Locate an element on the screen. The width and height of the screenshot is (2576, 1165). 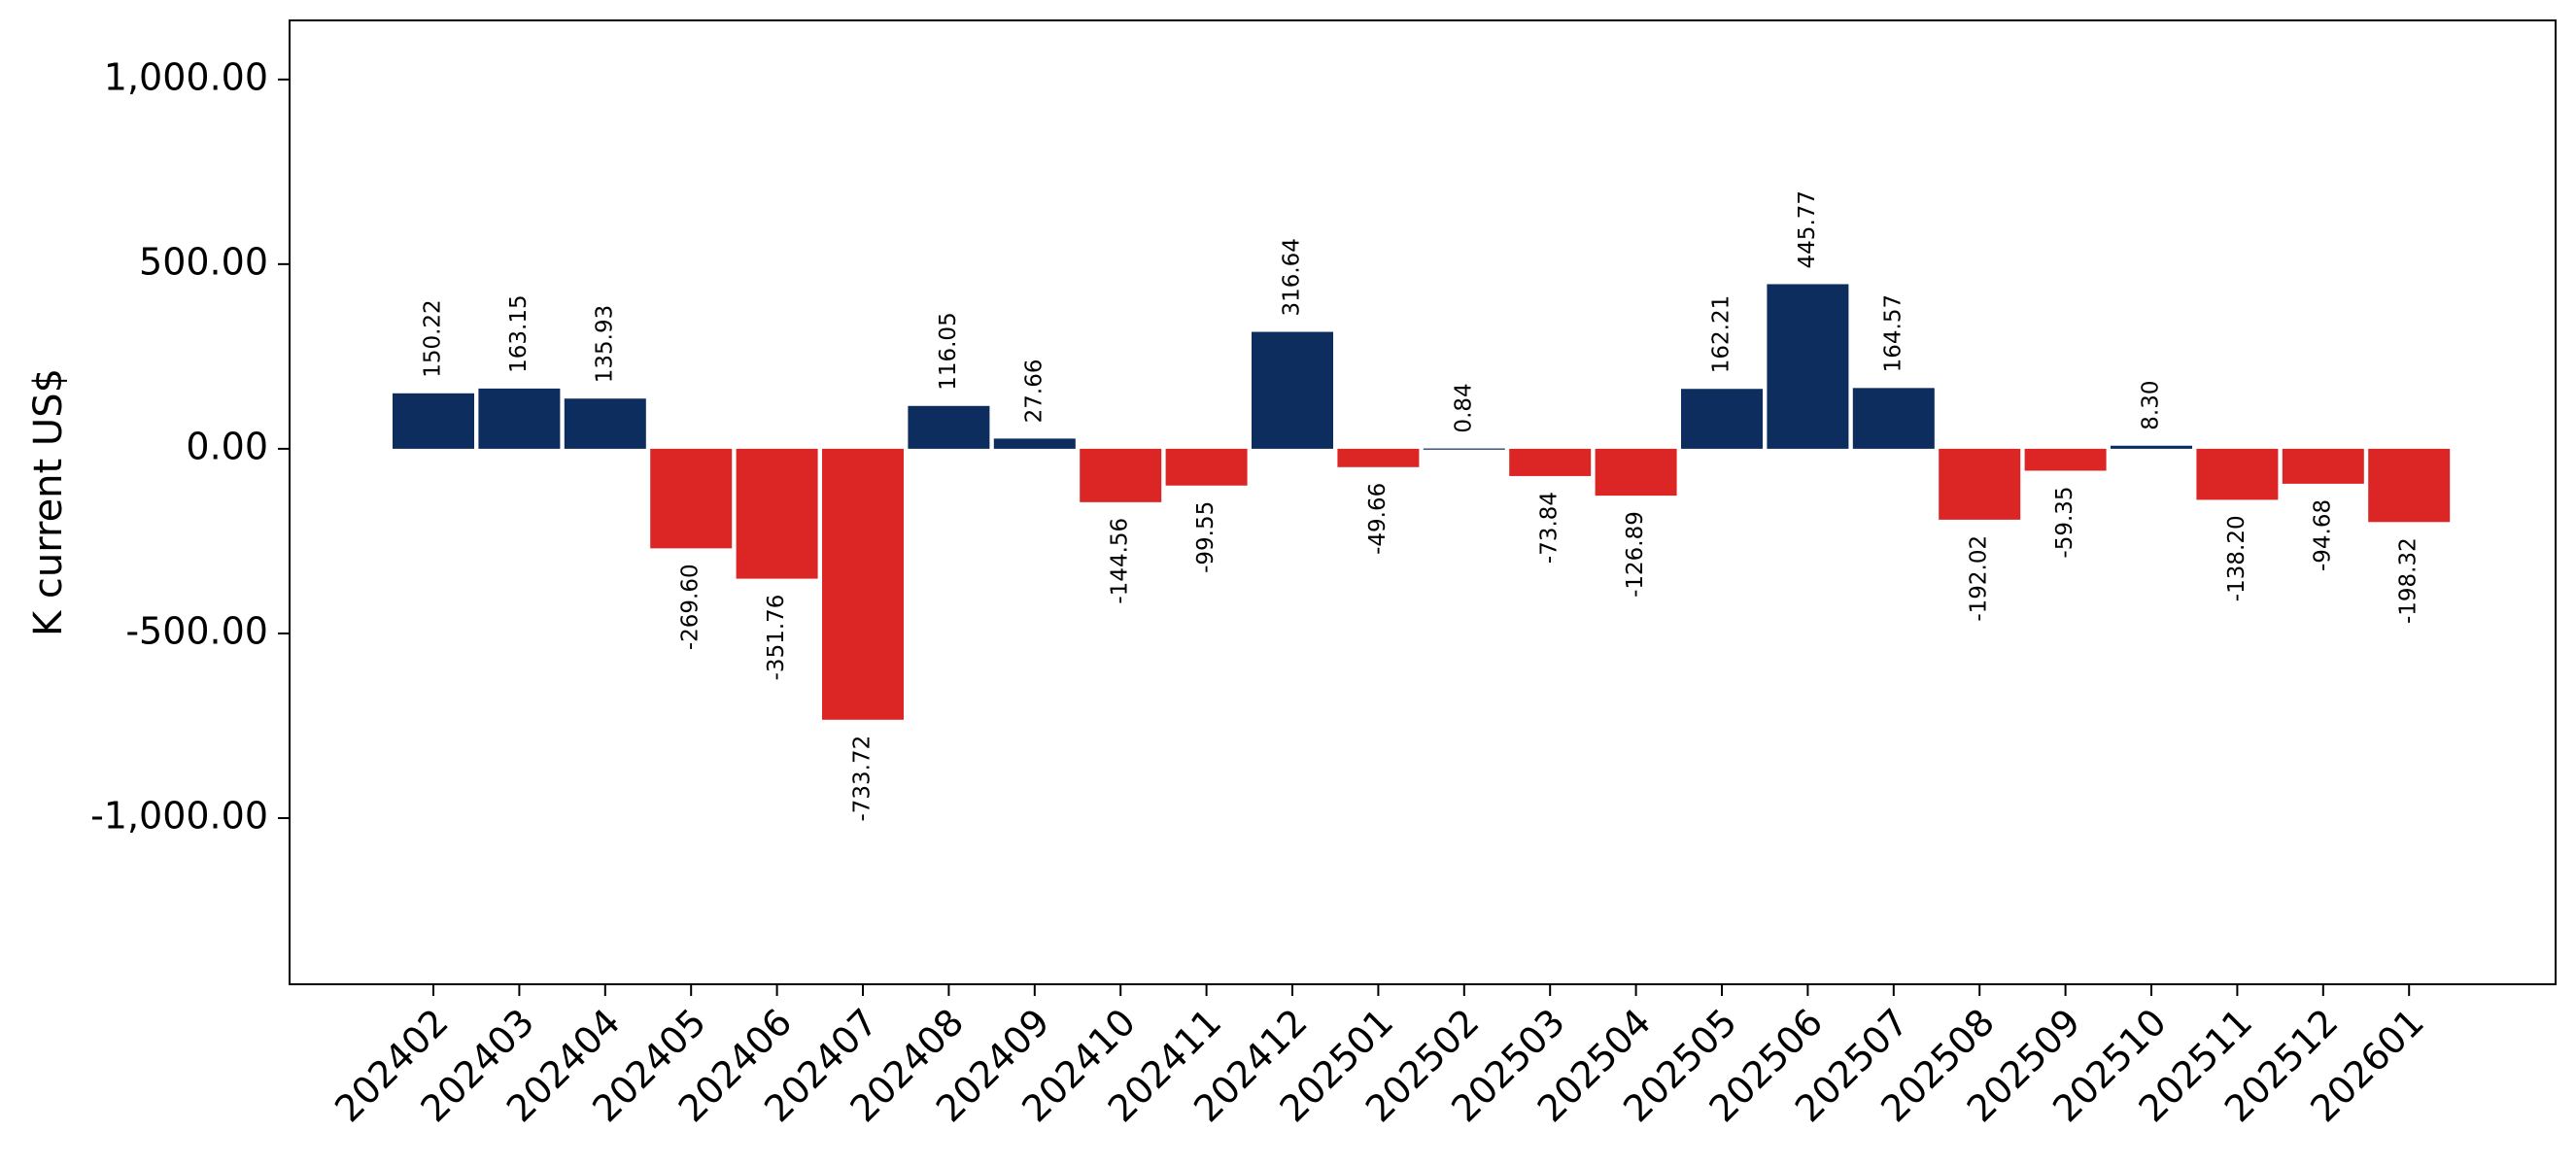
y-tick-label: -1,000.00 is located at coordinates (179, 815).